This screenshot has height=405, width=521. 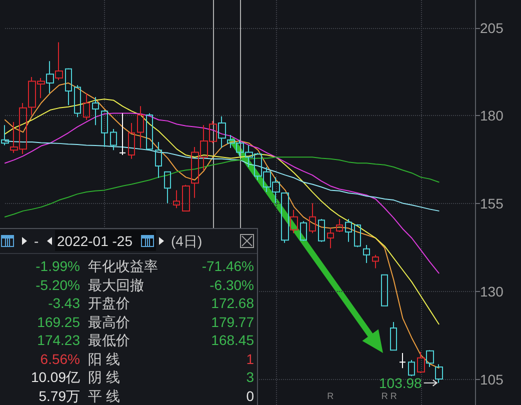 What do you see at coordinates (36, 241) in the screenshot?
I see `annotation: -` at bounding box center [36, 241].